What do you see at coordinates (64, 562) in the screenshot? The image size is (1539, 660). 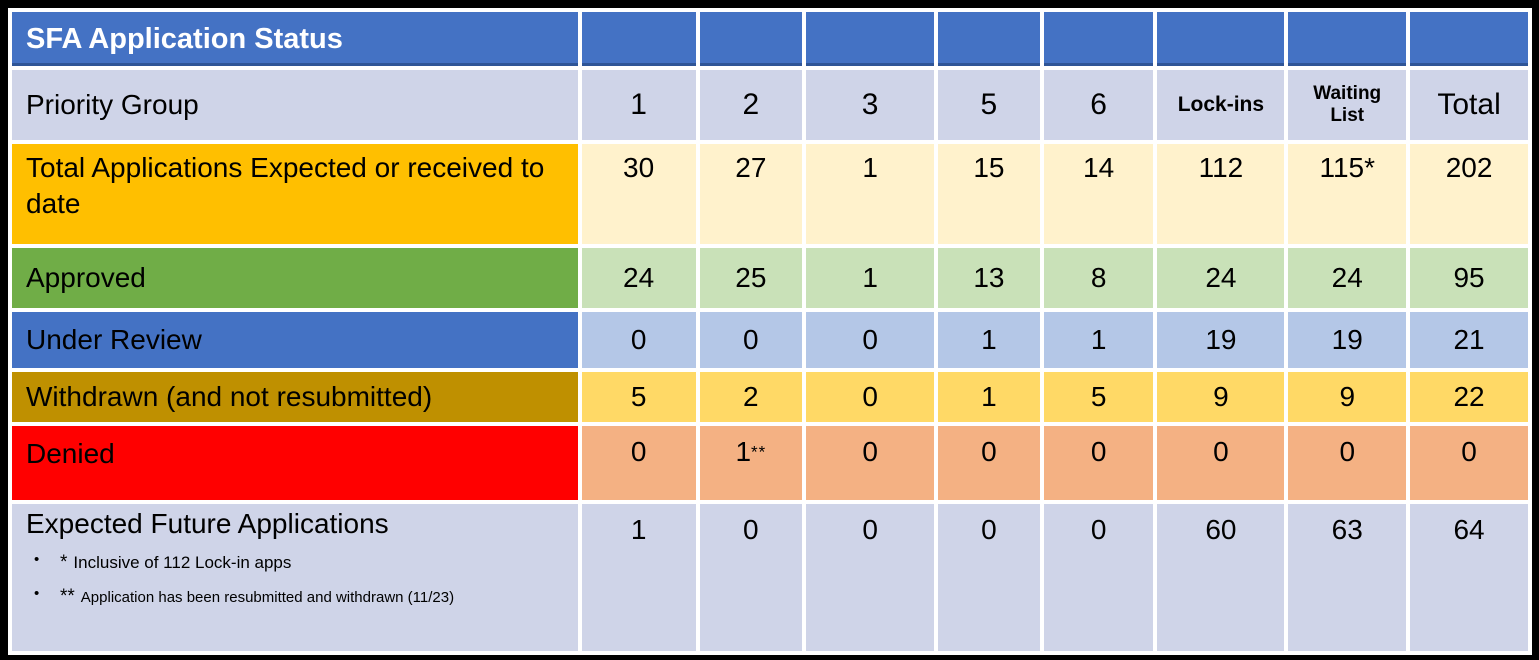 I see `footnote-marker-single-asterisk: *` at bounding box center [64, 562].